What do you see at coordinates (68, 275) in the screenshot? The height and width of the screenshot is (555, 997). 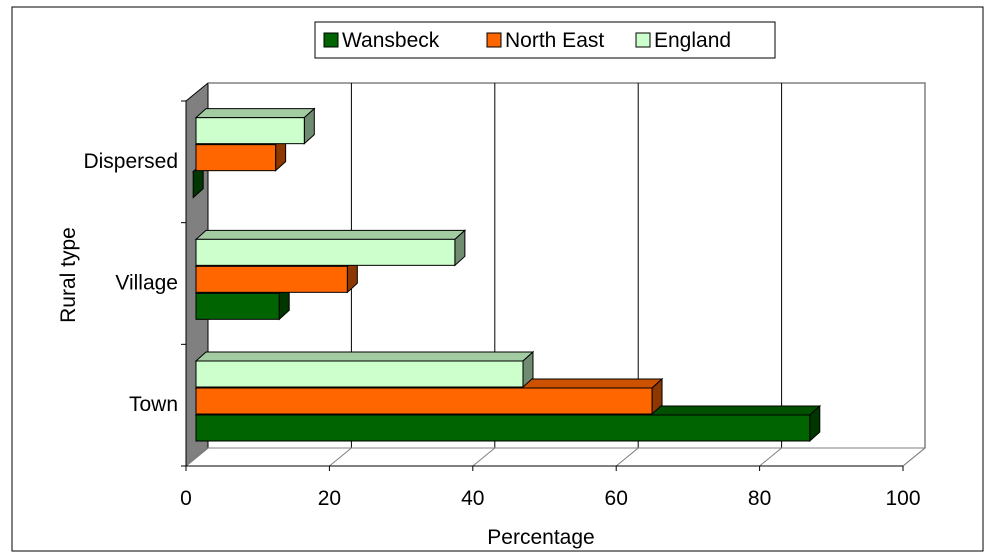 I see `y-axis-title: Rural type` at bounding box center [68, 275].